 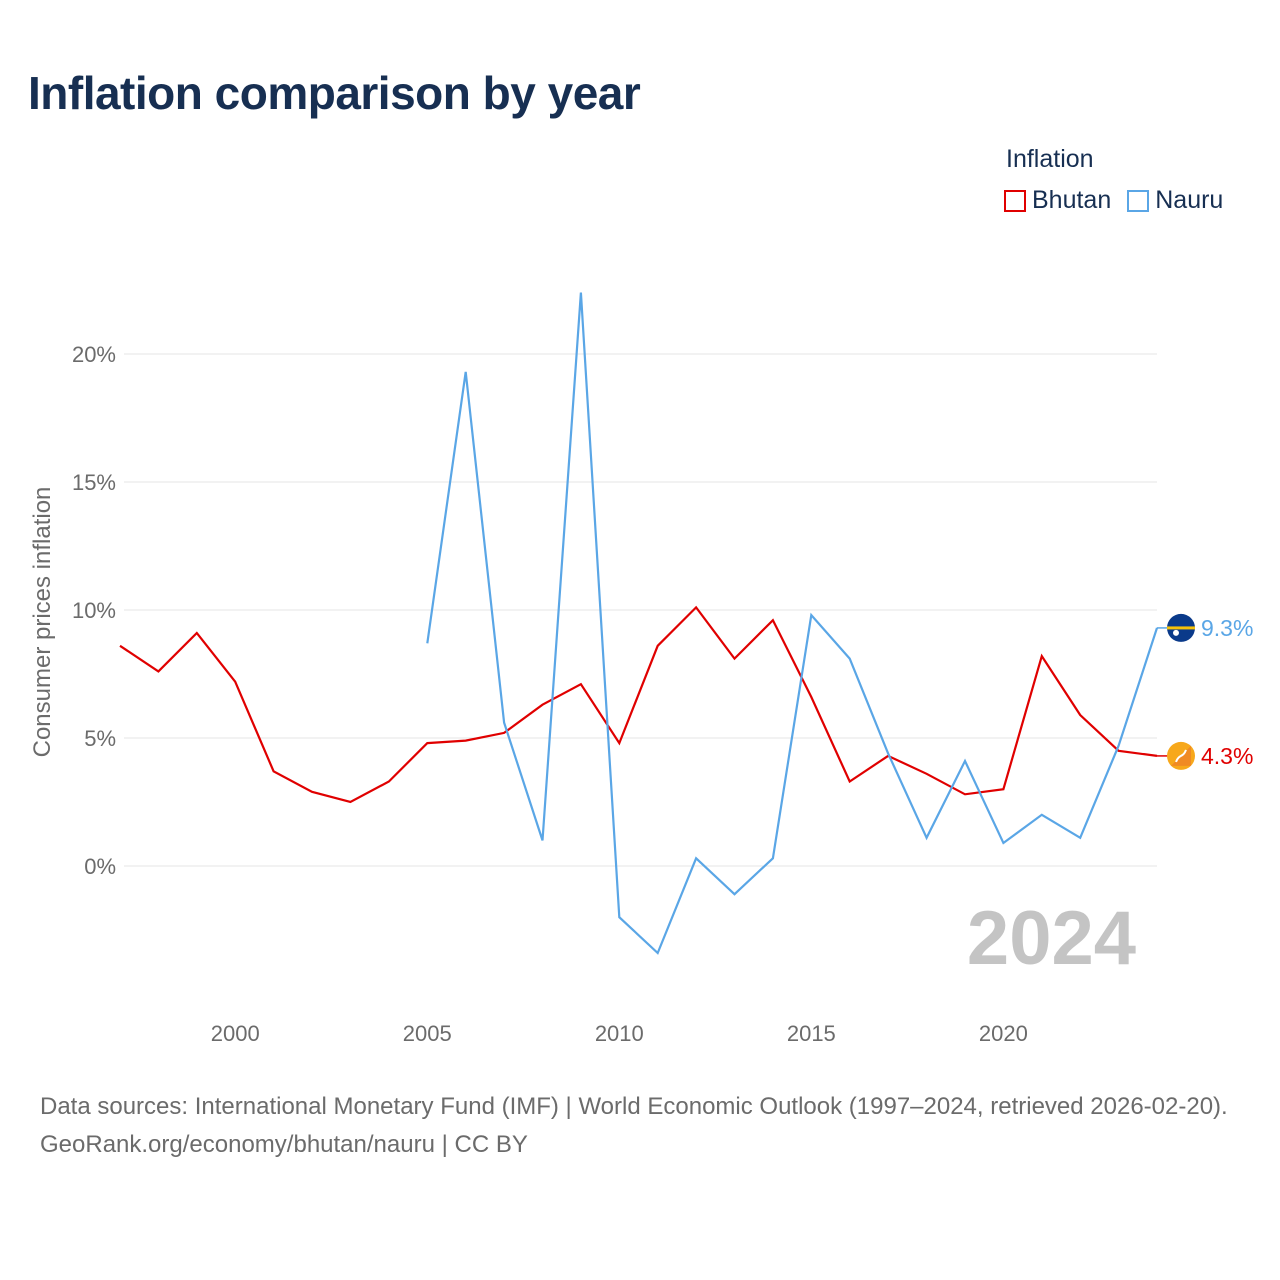 What do you see at coordinates (42, 622) in the screenshot?
I see `y-axis-label: Consumer prices inflation` at bounding box center [42, 622].